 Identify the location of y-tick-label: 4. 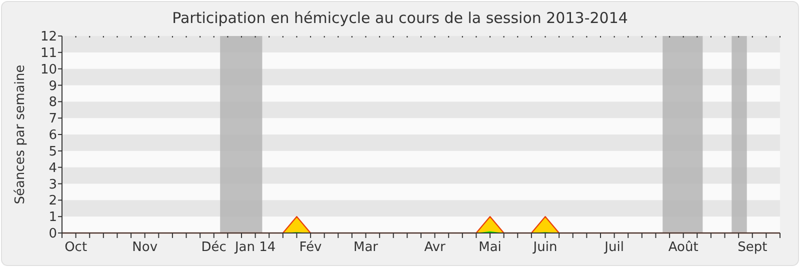
(52, 168).